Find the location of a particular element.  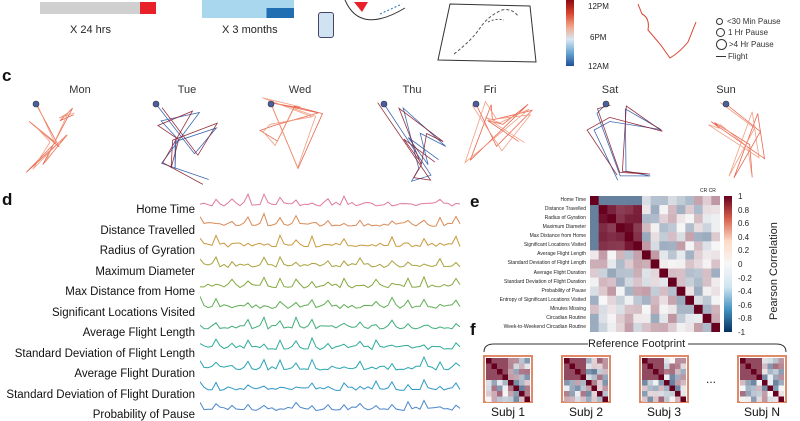

time-tick-12pm: 12PM is located at coordinates (598, 6).